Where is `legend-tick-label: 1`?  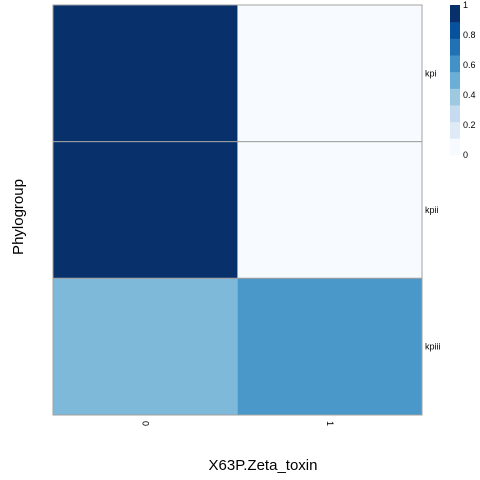 legend-tick-label: 1 is located at coordinates (465, 5).